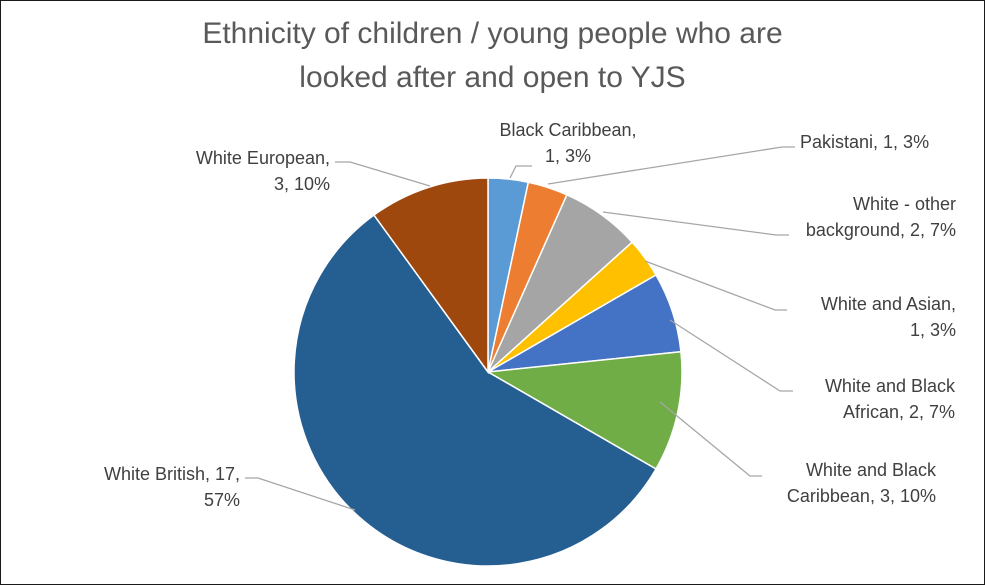 Image resolution: width=985 pixels, height=585 pixels. I want to click on data-label: White - other, so click(904, 204).